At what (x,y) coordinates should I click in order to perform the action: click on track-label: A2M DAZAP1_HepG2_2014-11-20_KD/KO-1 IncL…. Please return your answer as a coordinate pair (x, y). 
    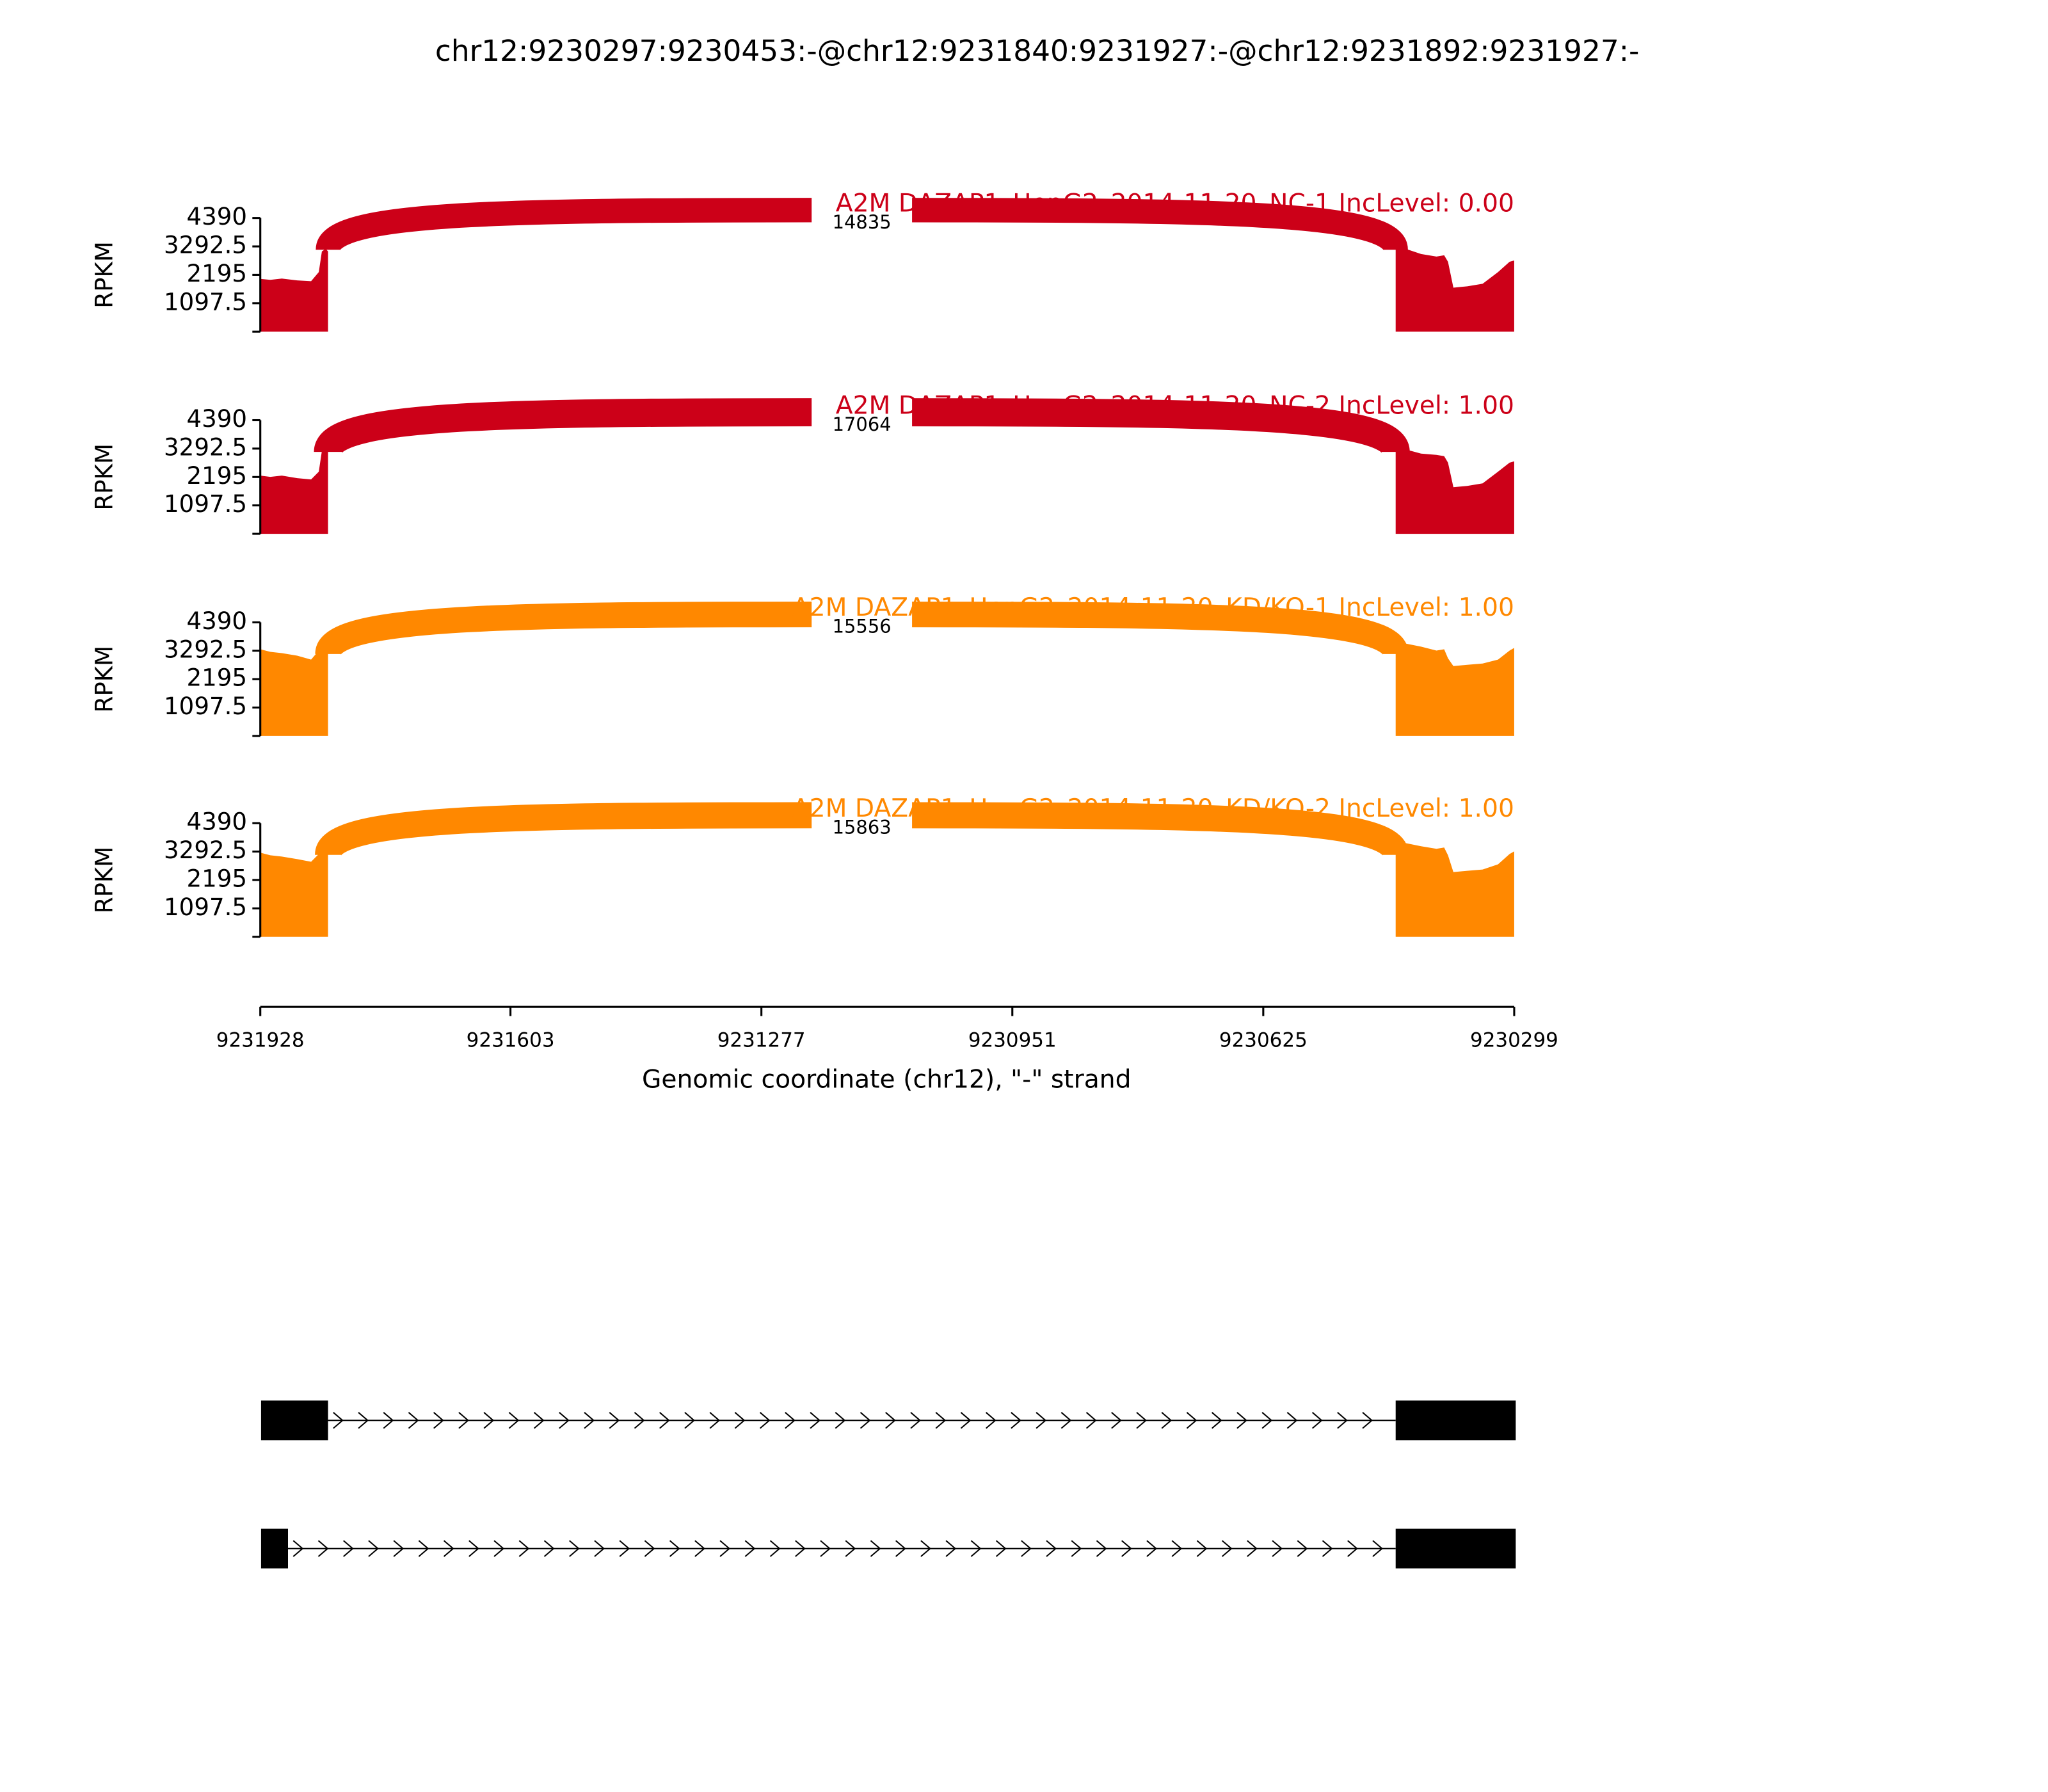
    Looking at the image, I should click on (1153, 607).